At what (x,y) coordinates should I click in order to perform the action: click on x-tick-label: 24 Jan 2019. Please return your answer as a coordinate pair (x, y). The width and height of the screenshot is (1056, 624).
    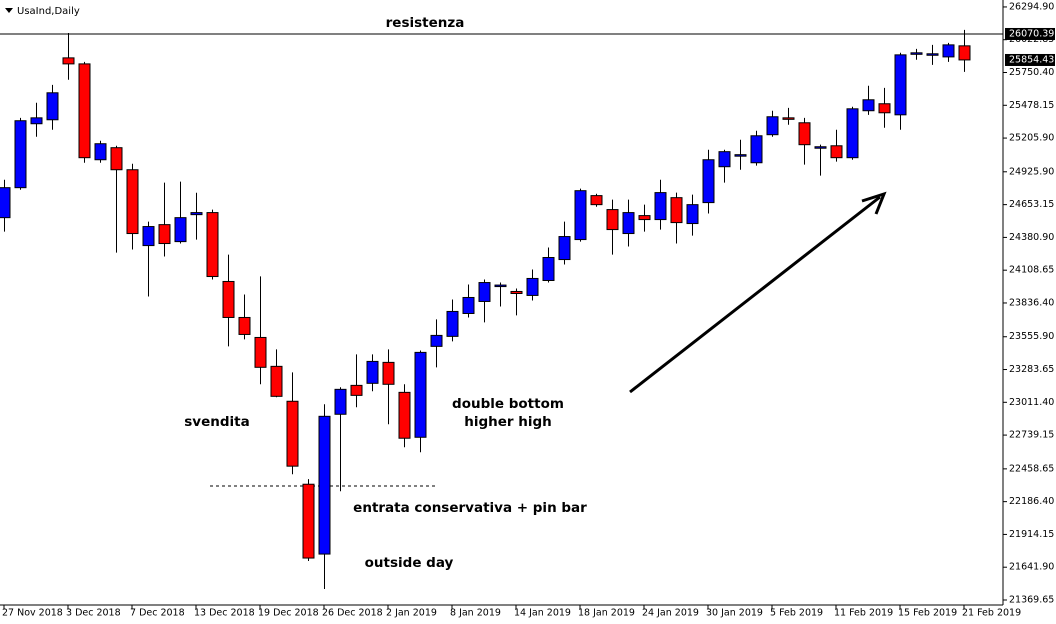
    Looking at the image, I should click on (670, 613).